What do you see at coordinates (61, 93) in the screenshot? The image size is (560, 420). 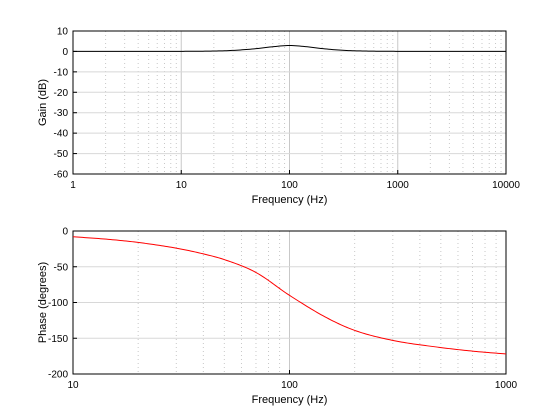 I see `y-tick-label: -20` at bounding box center [61, 93].